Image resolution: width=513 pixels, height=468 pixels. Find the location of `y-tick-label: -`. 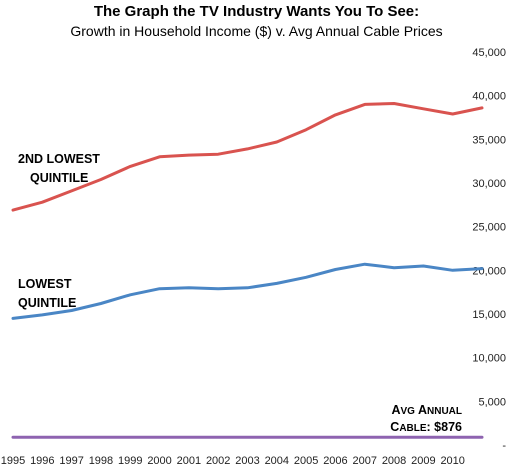

y-tick-label: - is located at coordinates (504, 446).